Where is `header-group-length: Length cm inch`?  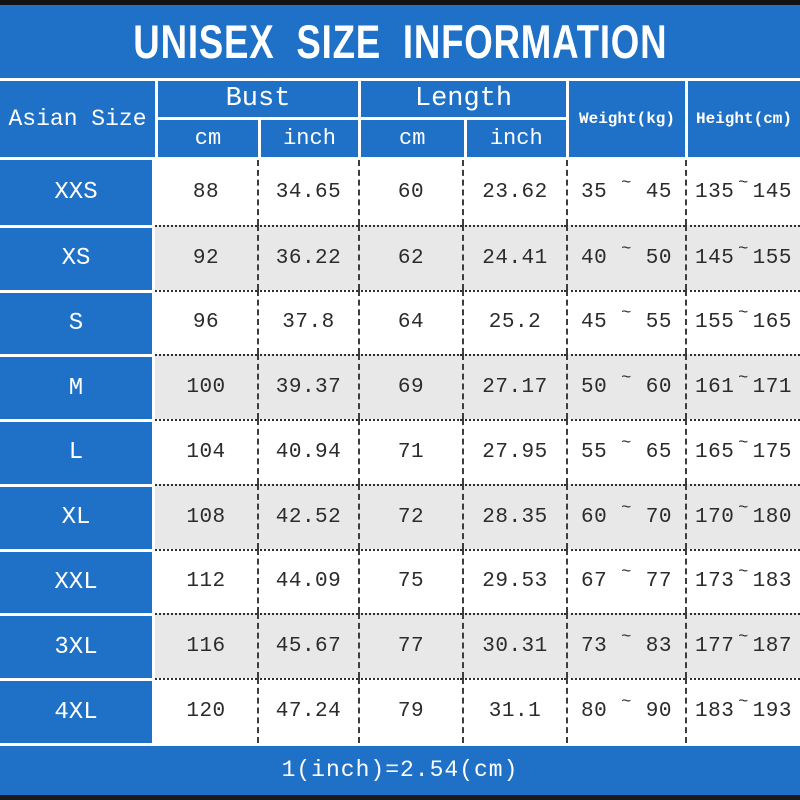
header-group-length: Length cm inch is located at coordinates (462, 119).